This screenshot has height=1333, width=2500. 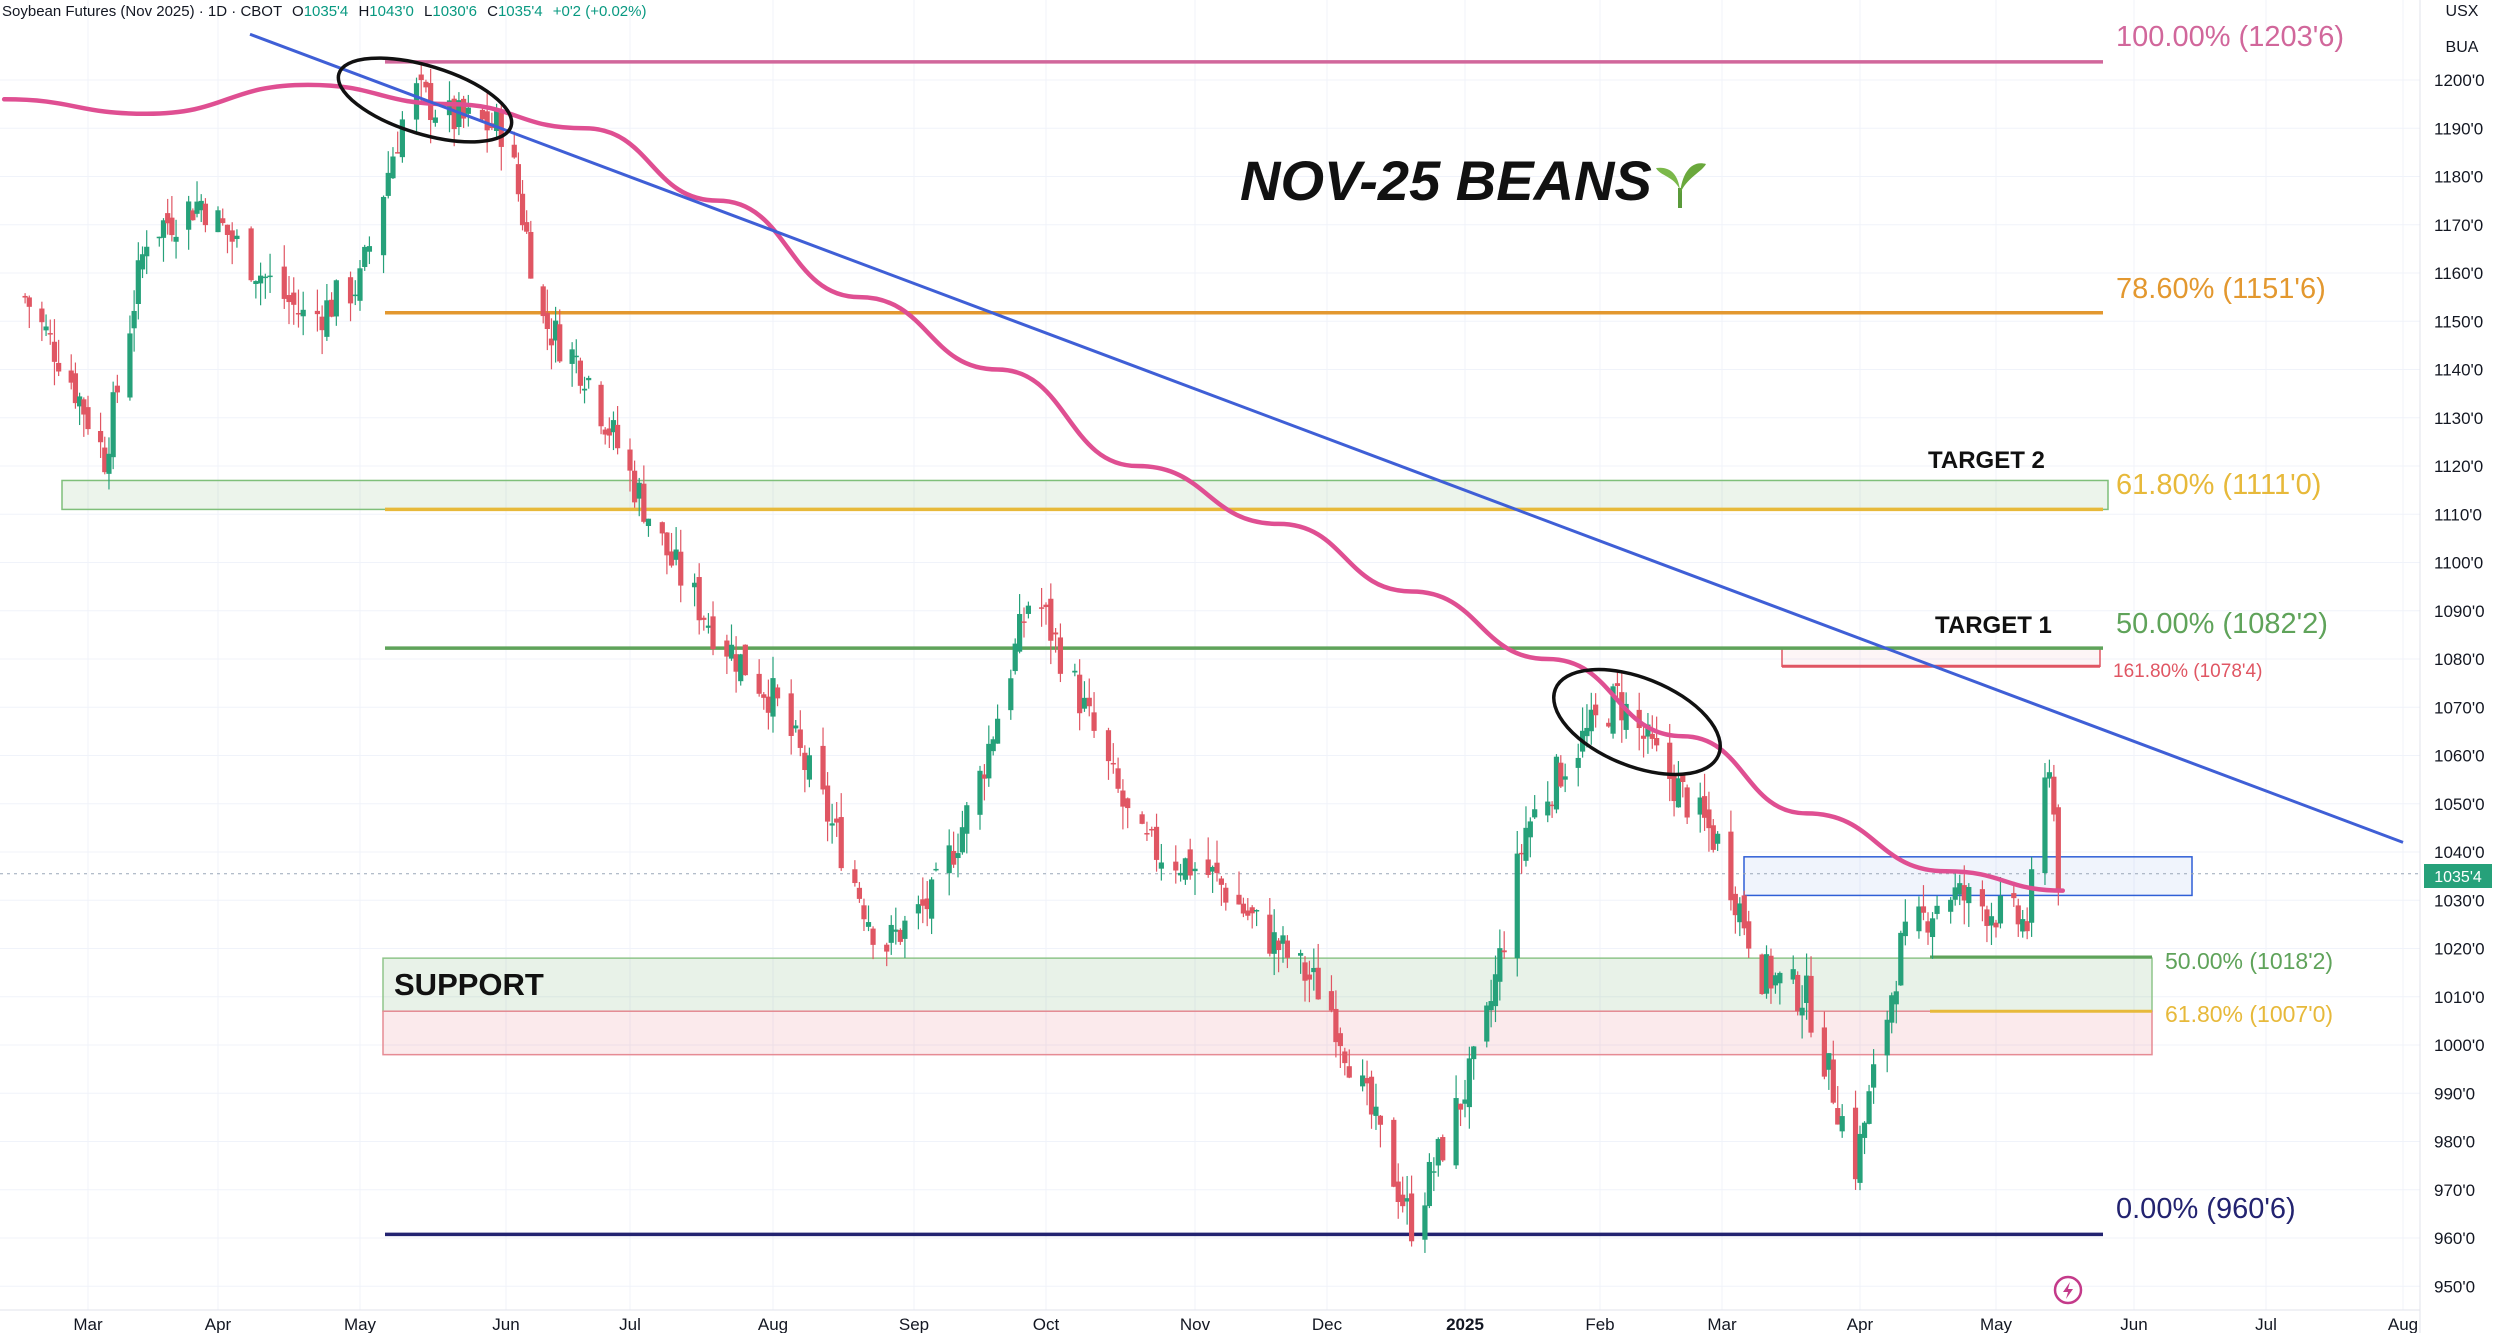 What do you see at coordinates (773, 1324) in the screenshot?
I see `x-tick-label: Aug` at bounding box center [773, 1324].